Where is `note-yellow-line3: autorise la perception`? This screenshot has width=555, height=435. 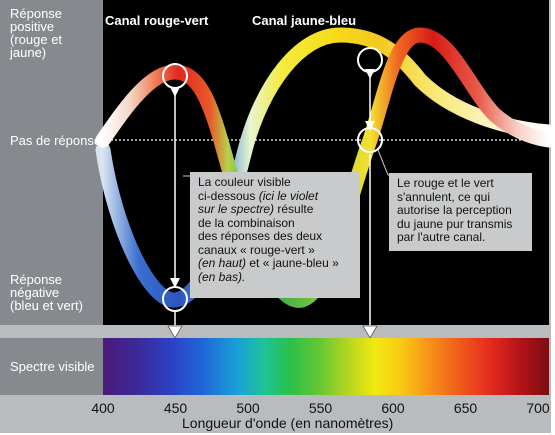 note-yellow-line3: autorise la perception is located at coordinates (454, 210).